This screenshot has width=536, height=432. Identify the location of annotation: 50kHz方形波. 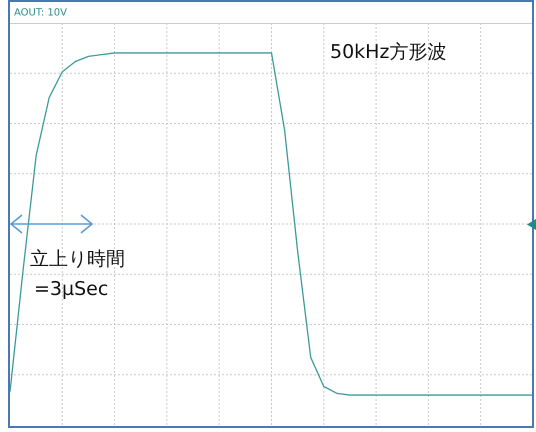
(388, 51).